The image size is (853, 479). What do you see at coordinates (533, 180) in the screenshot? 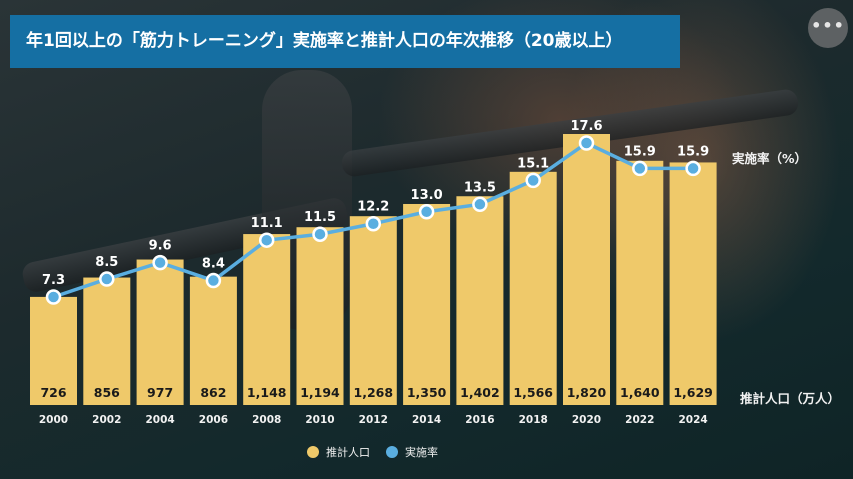
I see `rate-point-2018` at bounding box center [533, 180].